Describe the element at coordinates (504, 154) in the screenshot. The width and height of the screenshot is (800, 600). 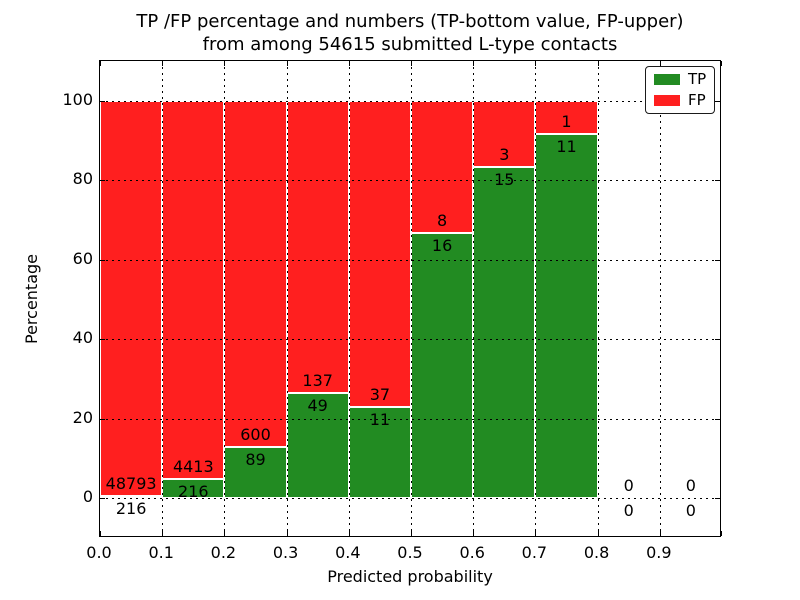
I see `fp-count-label: 3` at that location.